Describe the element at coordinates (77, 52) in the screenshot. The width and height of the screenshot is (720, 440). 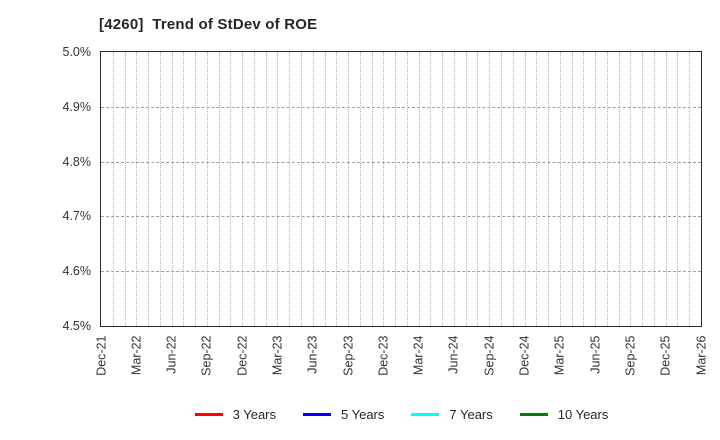
I see `y-axis-tick-label: 5.0%` at that location.